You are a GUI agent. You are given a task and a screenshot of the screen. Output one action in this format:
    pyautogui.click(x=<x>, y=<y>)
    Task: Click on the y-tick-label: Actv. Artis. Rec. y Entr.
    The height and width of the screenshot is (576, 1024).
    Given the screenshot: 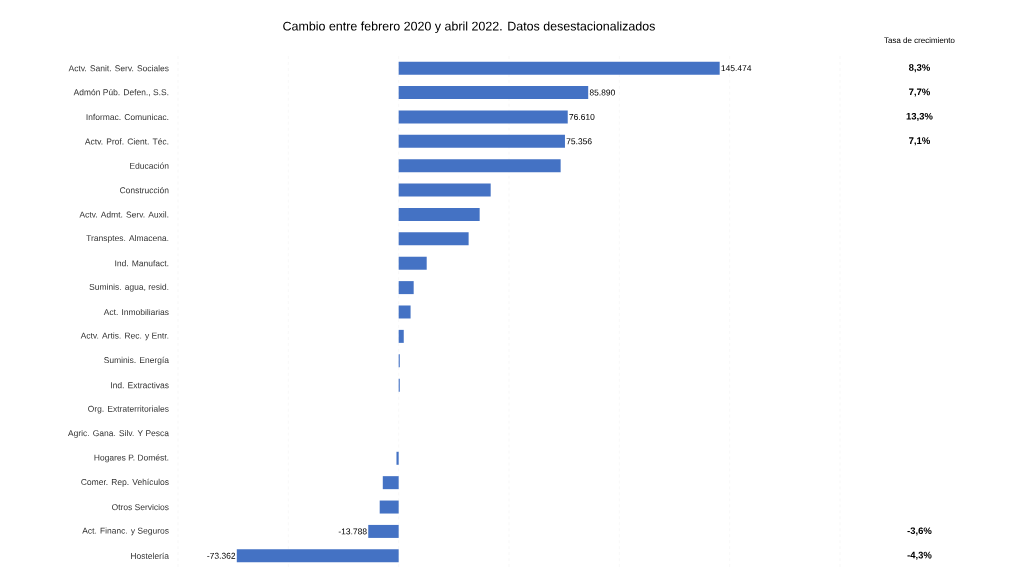 What is the action you would take?
    pyautogui.click(x=124, y=336)
    